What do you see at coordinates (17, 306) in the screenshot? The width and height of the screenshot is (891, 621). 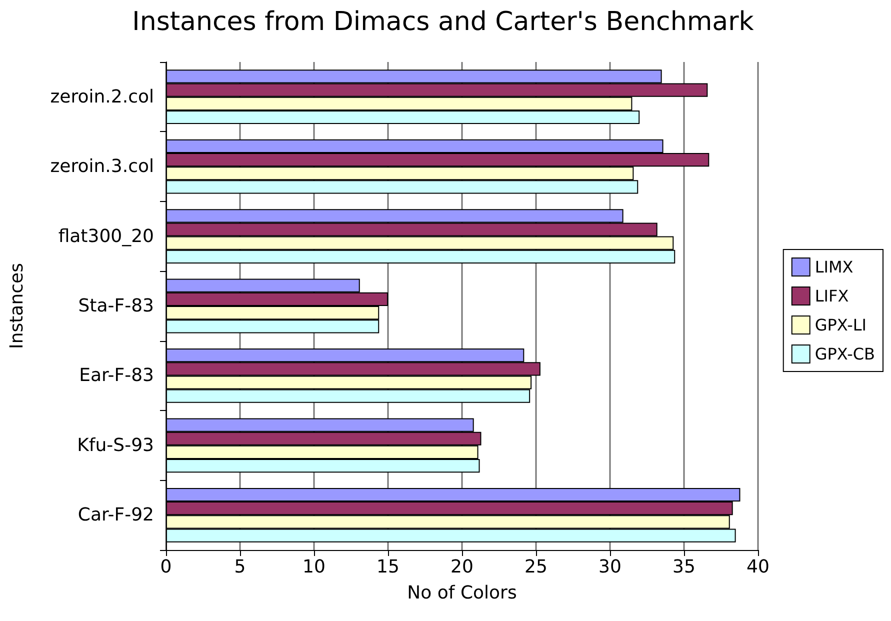 I see `y-axis-title: Instances` at bounding box center [17, 306].